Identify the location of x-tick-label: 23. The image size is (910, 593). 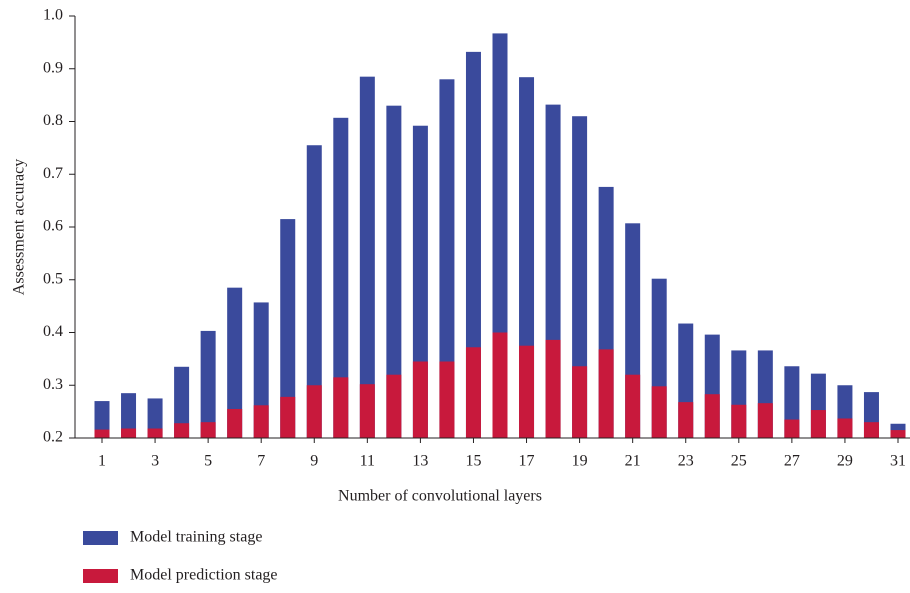
(686, 461).